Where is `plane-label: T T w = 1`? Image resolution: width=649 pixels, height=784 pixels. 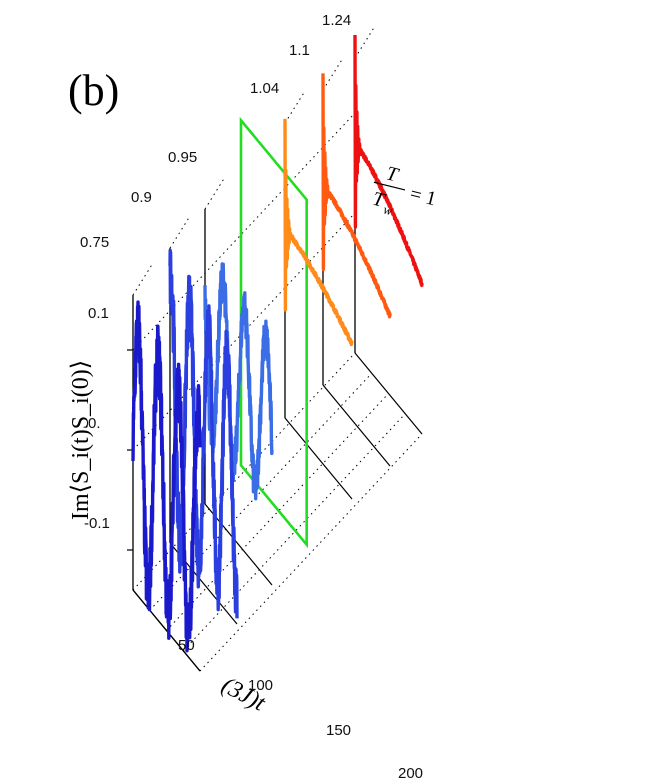 plane-label: T T w = 1 is located at coordinates (404, 190).